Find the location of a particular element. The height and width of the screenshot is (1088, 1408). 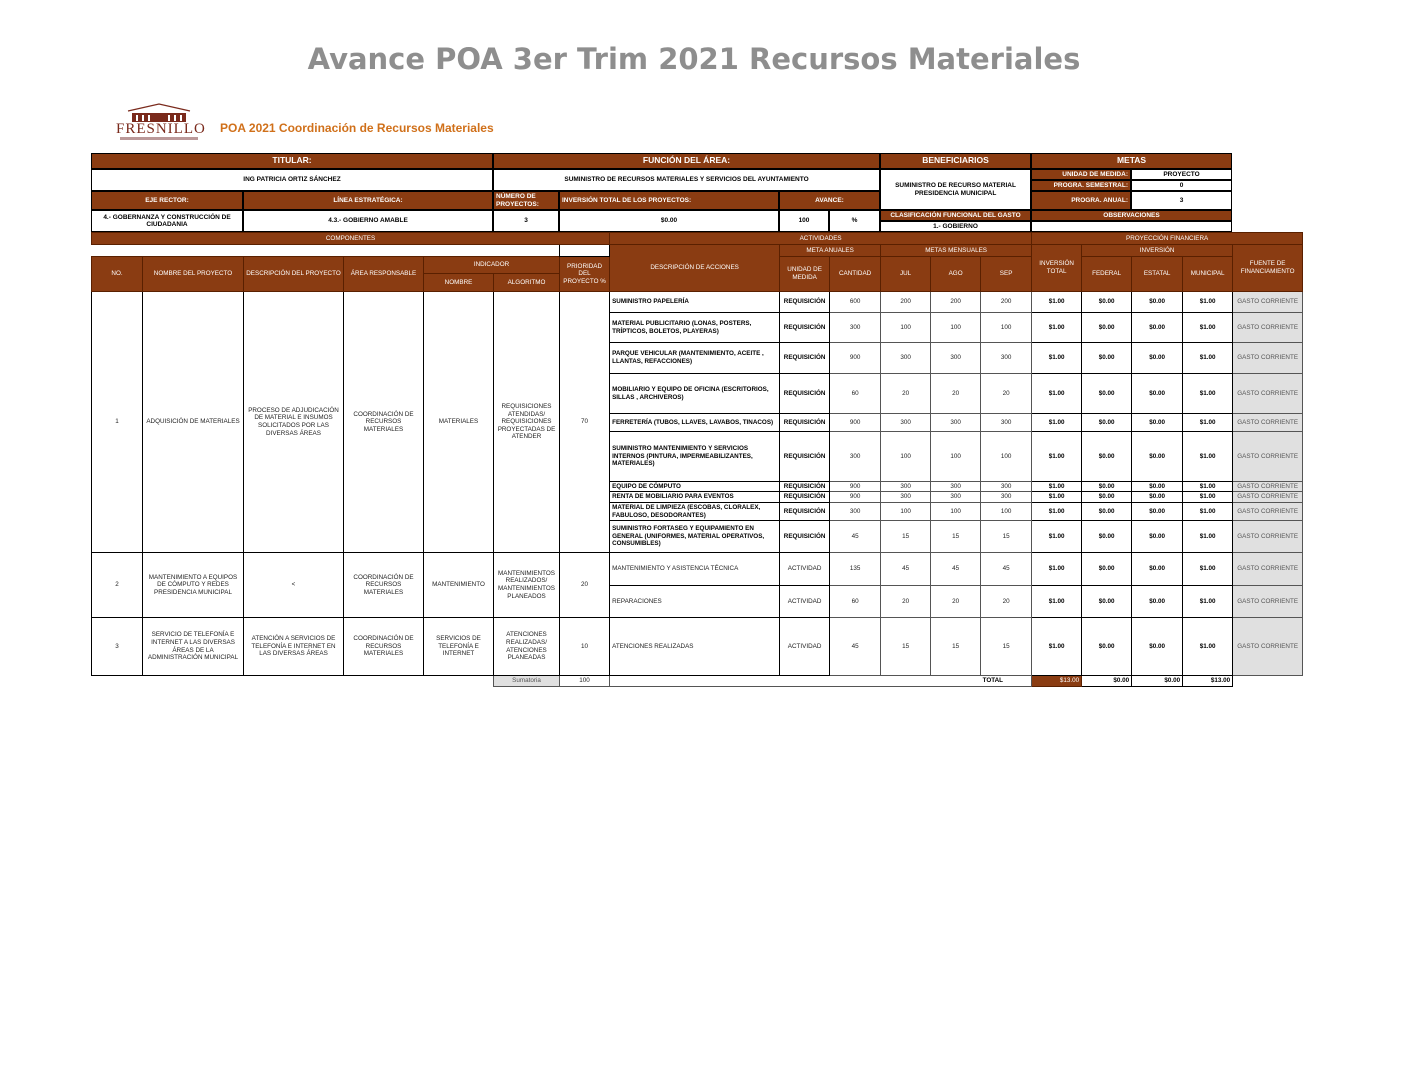

action-jul: 300 is located at coordinates (906, 358).